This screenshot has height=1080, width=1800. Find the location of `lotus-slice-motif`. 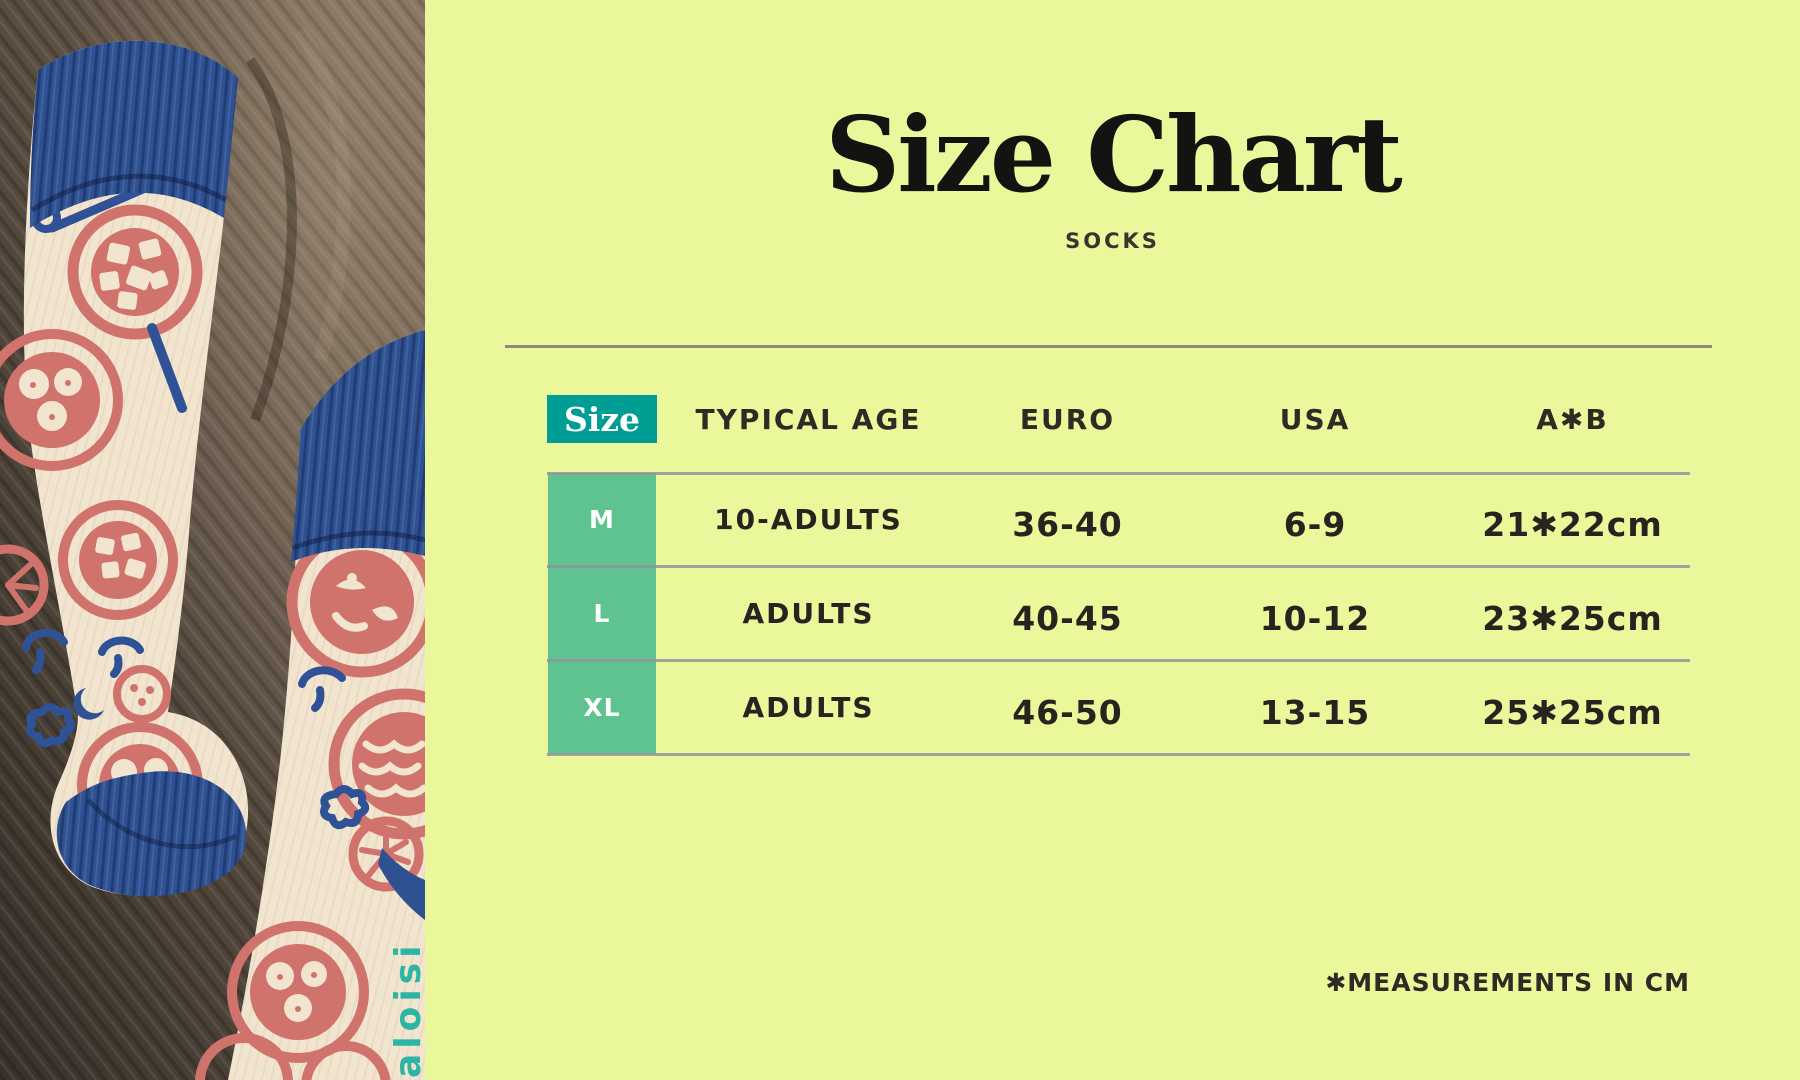

lotus-slice-motif is located at coordinates (24, 585).